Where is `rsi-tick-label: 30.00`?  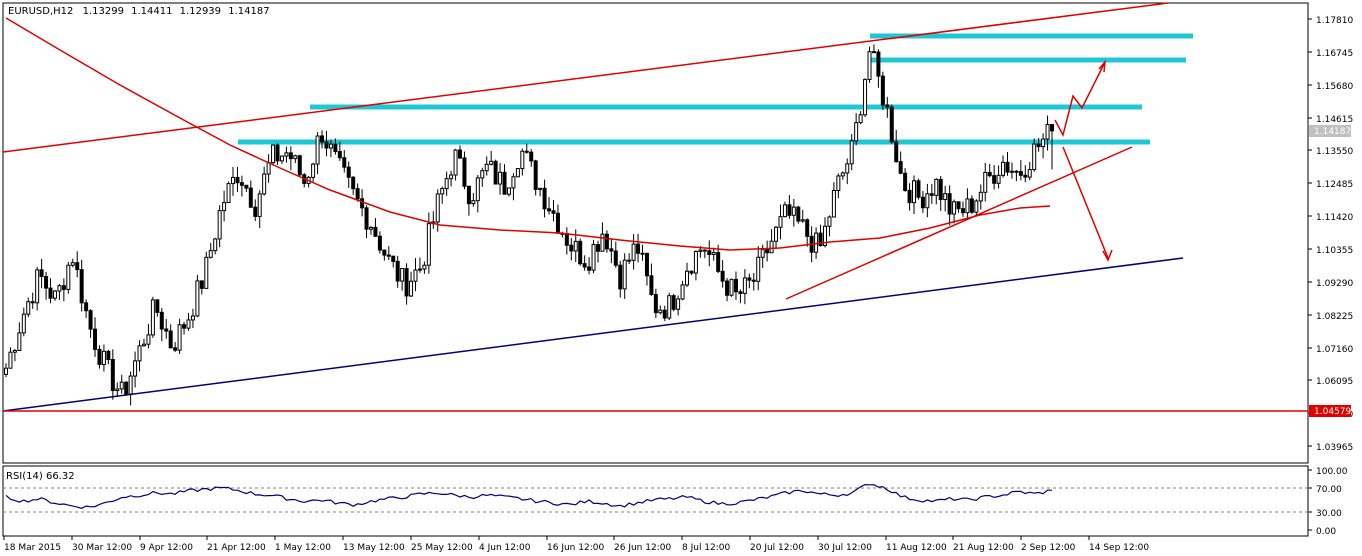
rsi-tick-label: 30.00 is located at coordinates (1329, 514).